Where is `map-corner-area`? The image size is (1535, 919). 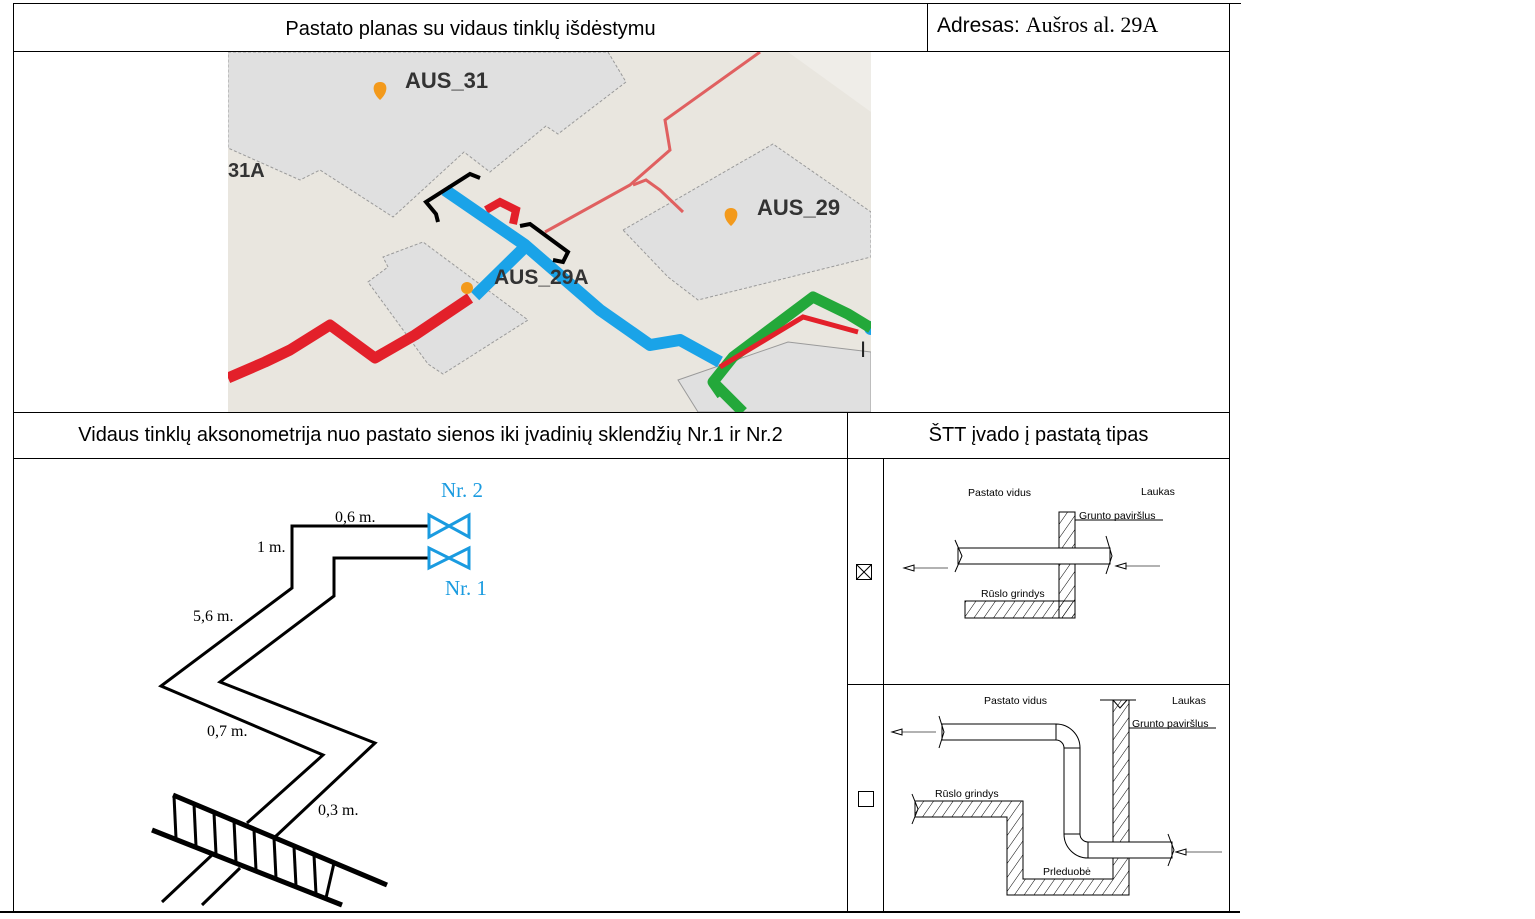
map-corner-area is located at coordinates (829, 82).